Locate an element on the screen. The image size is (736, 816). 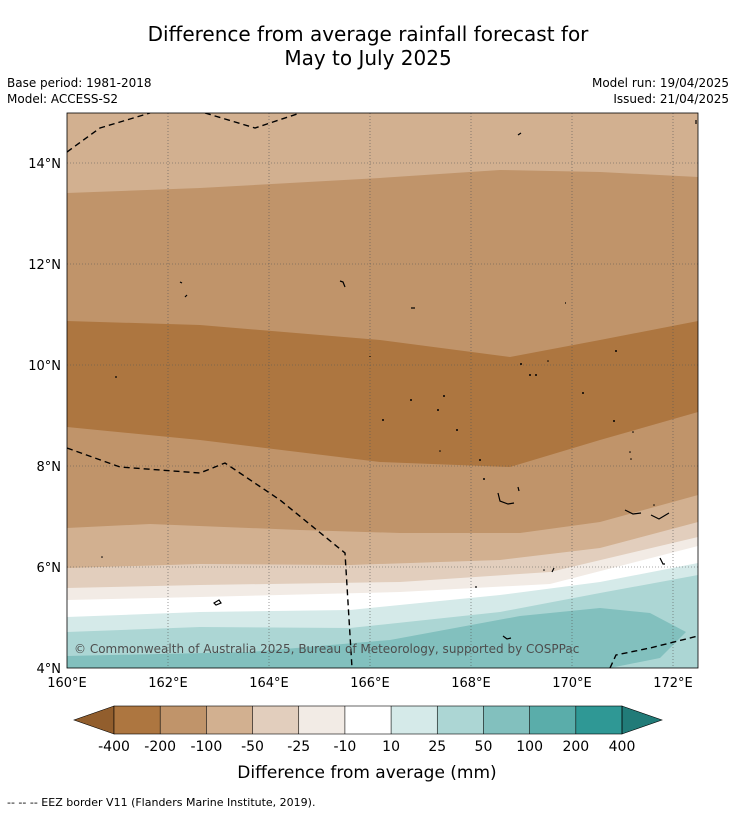
colorbar: -400 -200 -100 -50 -25 -10 10 25 50 100 200 400 is located at coordinates (368, 730).